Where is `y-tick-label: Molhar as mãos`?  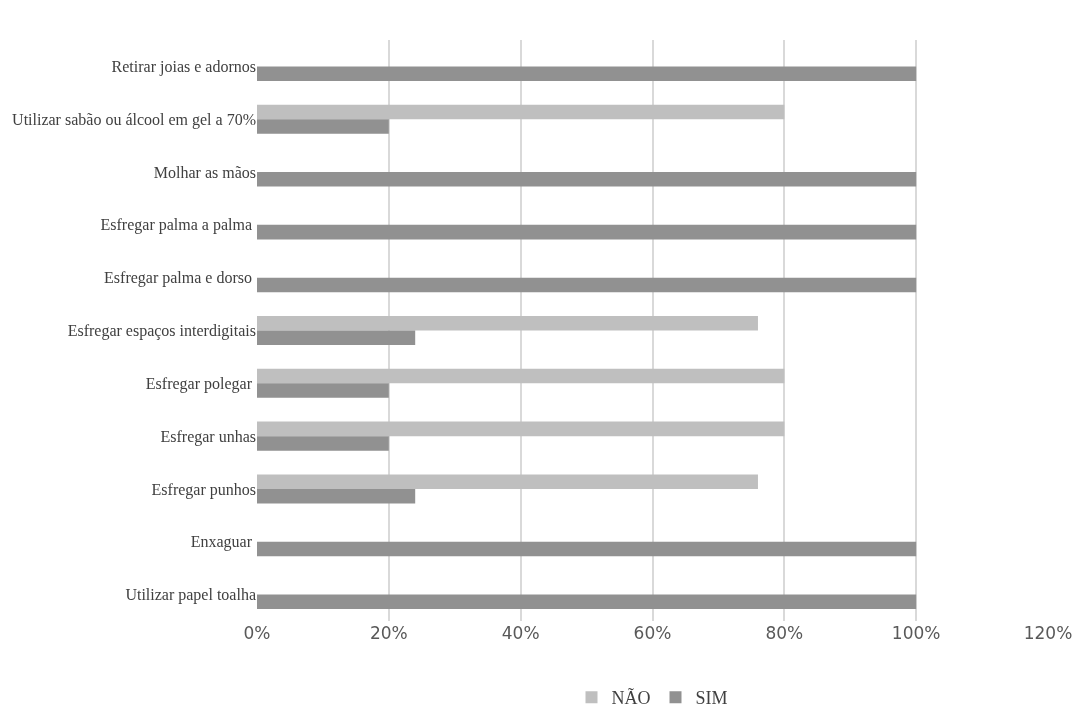 y-tick-label: Molhar as mãos is located at coordinates (204, 172).